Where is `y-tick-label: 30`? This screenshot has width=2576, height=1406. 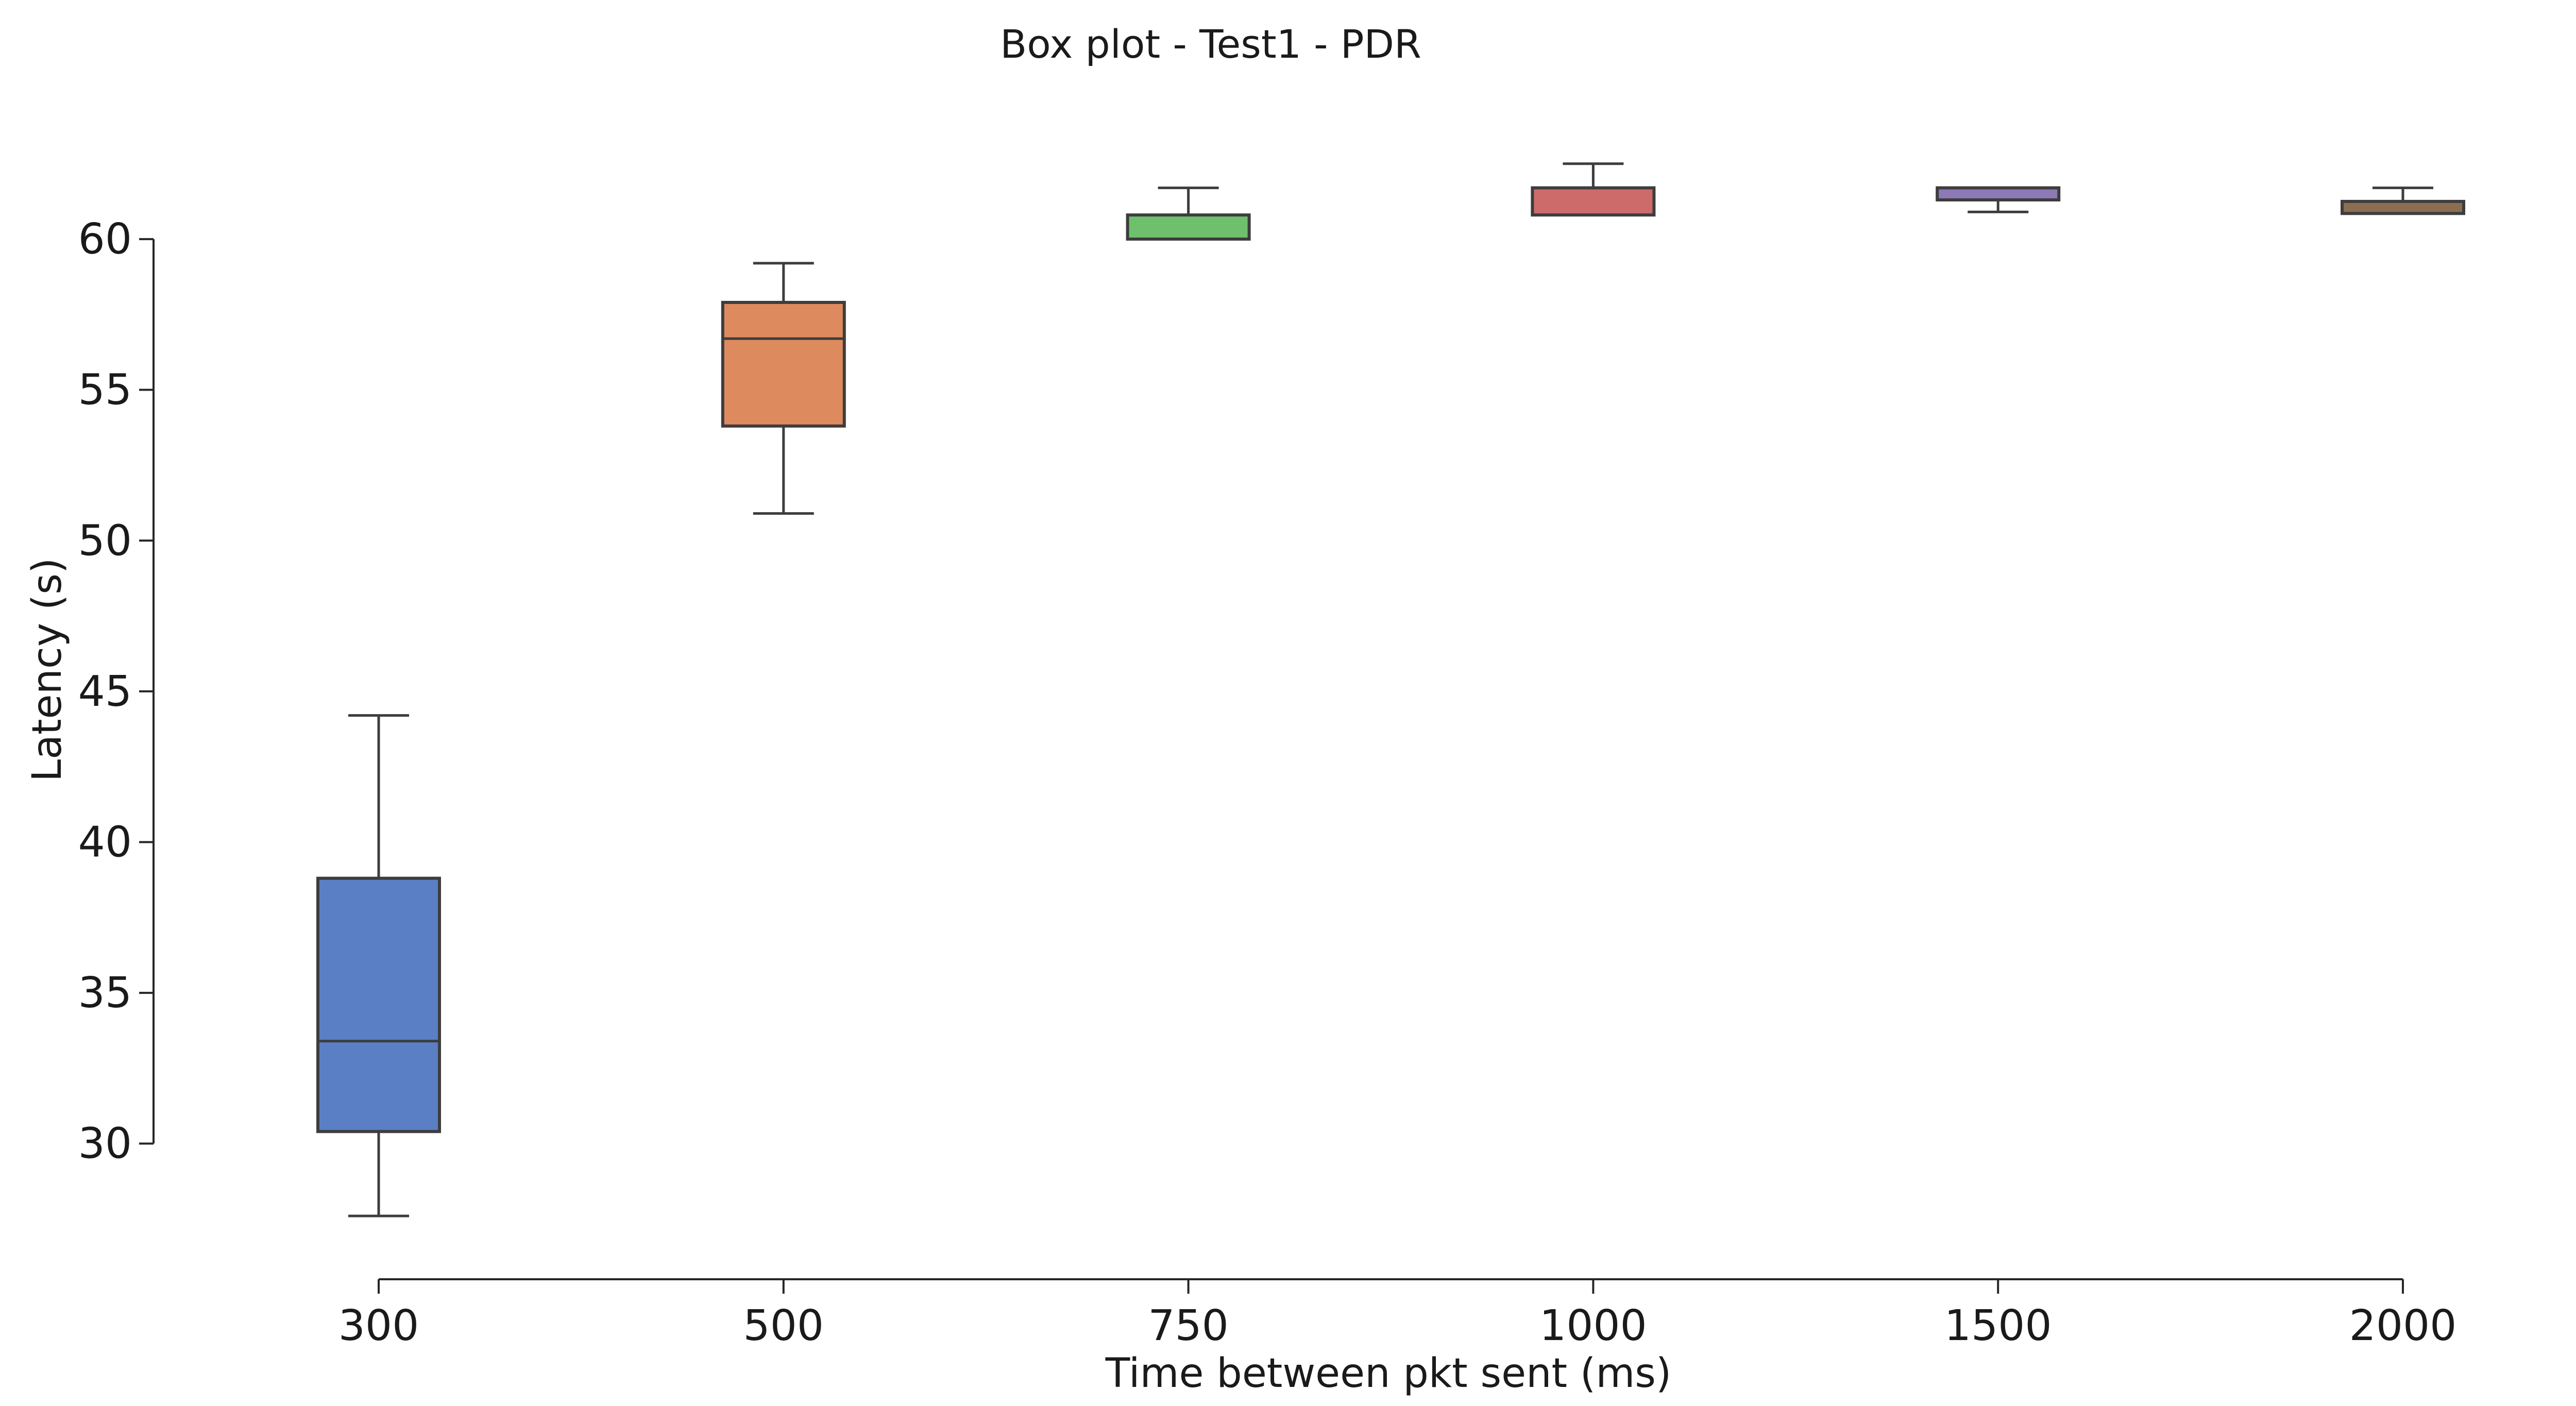
y-tick-label: 30 is located at coordinates (105, 1144).